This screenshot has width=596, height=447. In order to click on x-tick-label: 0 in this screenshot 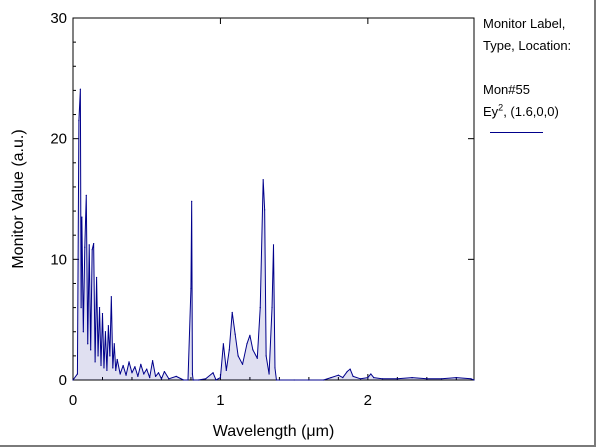, I will do `click(73, 400)`.